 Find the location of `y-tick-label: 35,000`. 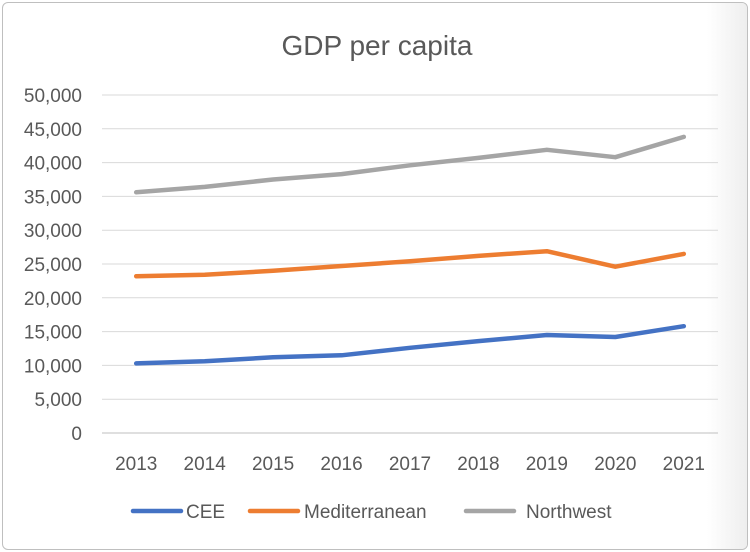

y-tick-label: 35,000 is located at coordinates (53, 197).